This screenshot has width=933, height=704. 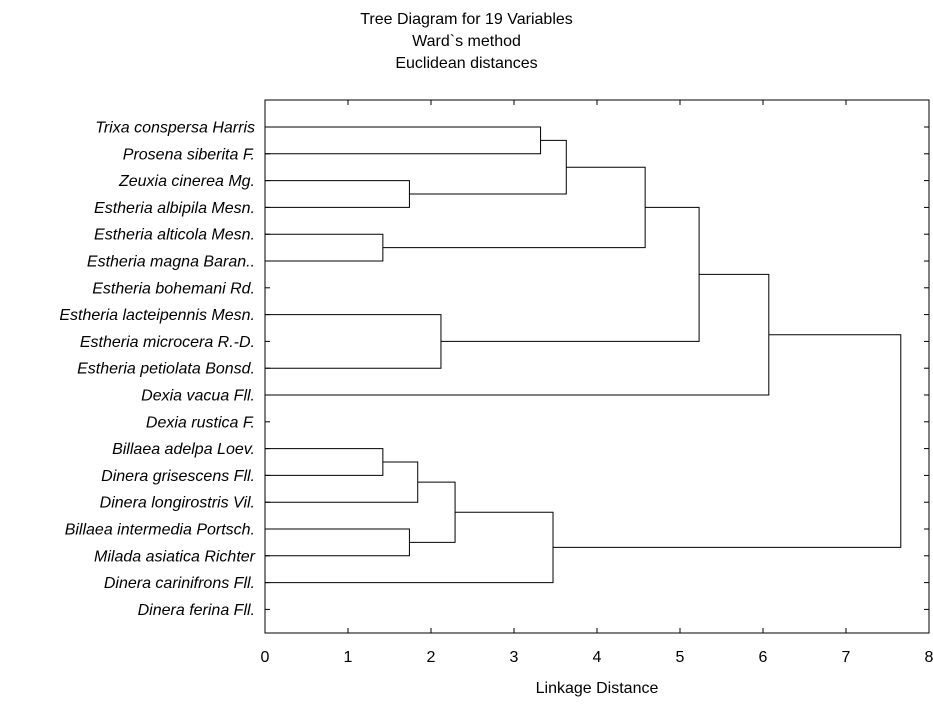 What do you see at coordinates (324, 462) in the screenshot?
I see `dendrogram-link-m9` at bounding box center [324, 462].